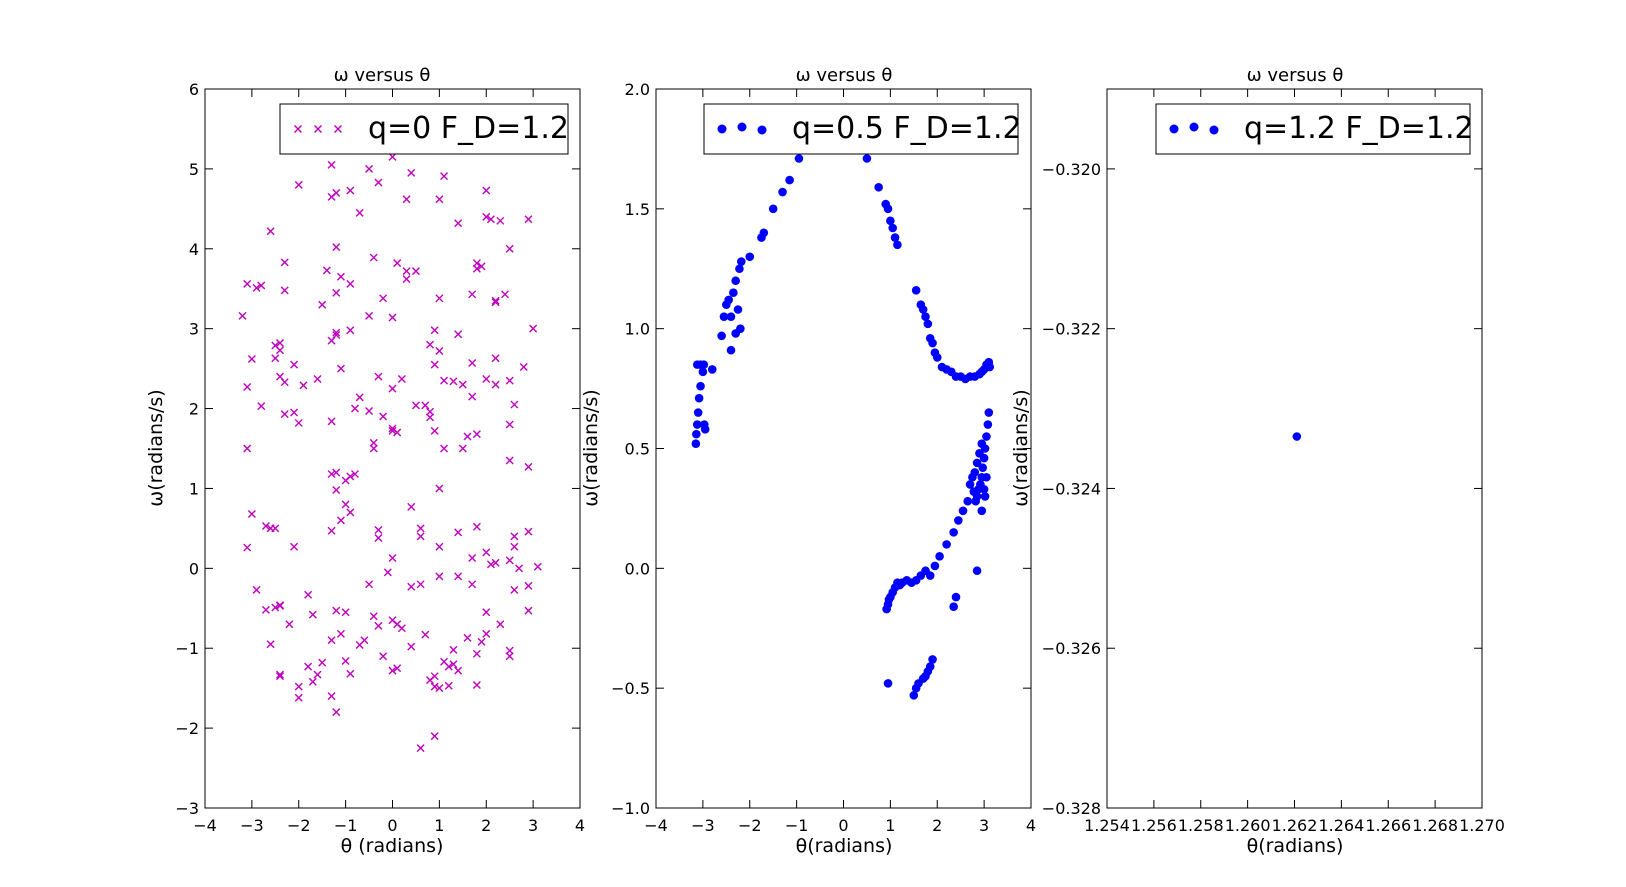 This screenshot has height=887, width=1626. I want to click on x-axis-label: θ (radians), so click(392, 846).